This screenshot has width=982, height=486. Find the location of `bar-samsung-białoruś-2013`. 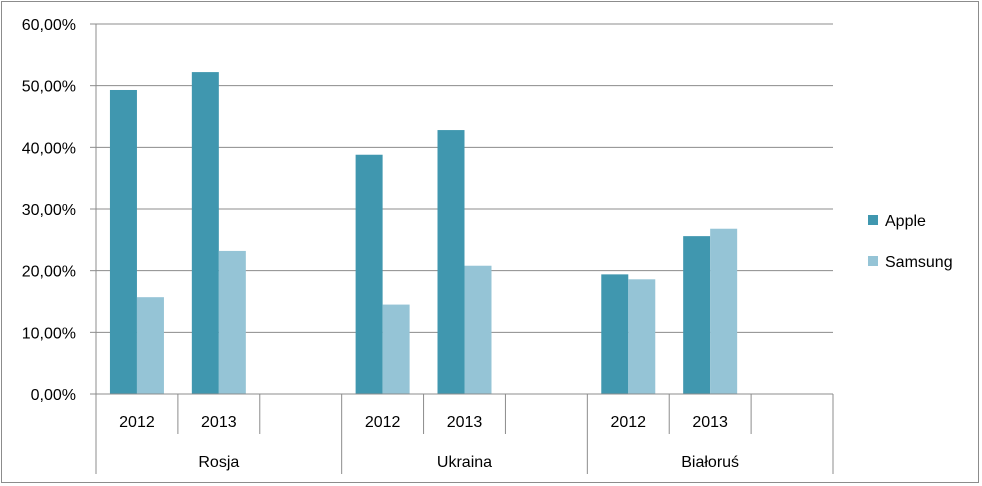

bar-samsung-białoruś-2013 is located at coordinates (724, 311).